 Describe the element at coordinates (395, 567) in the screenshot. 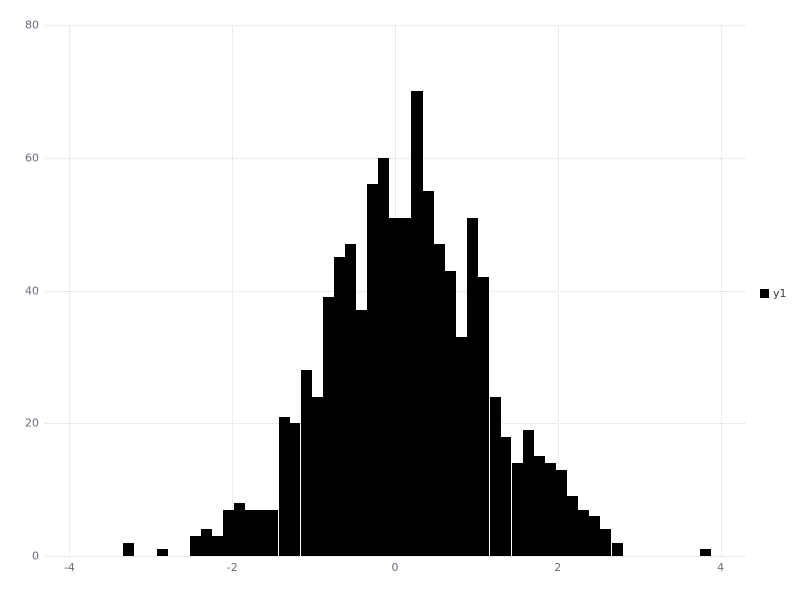

I see `x-tick-label: 0` at that location.